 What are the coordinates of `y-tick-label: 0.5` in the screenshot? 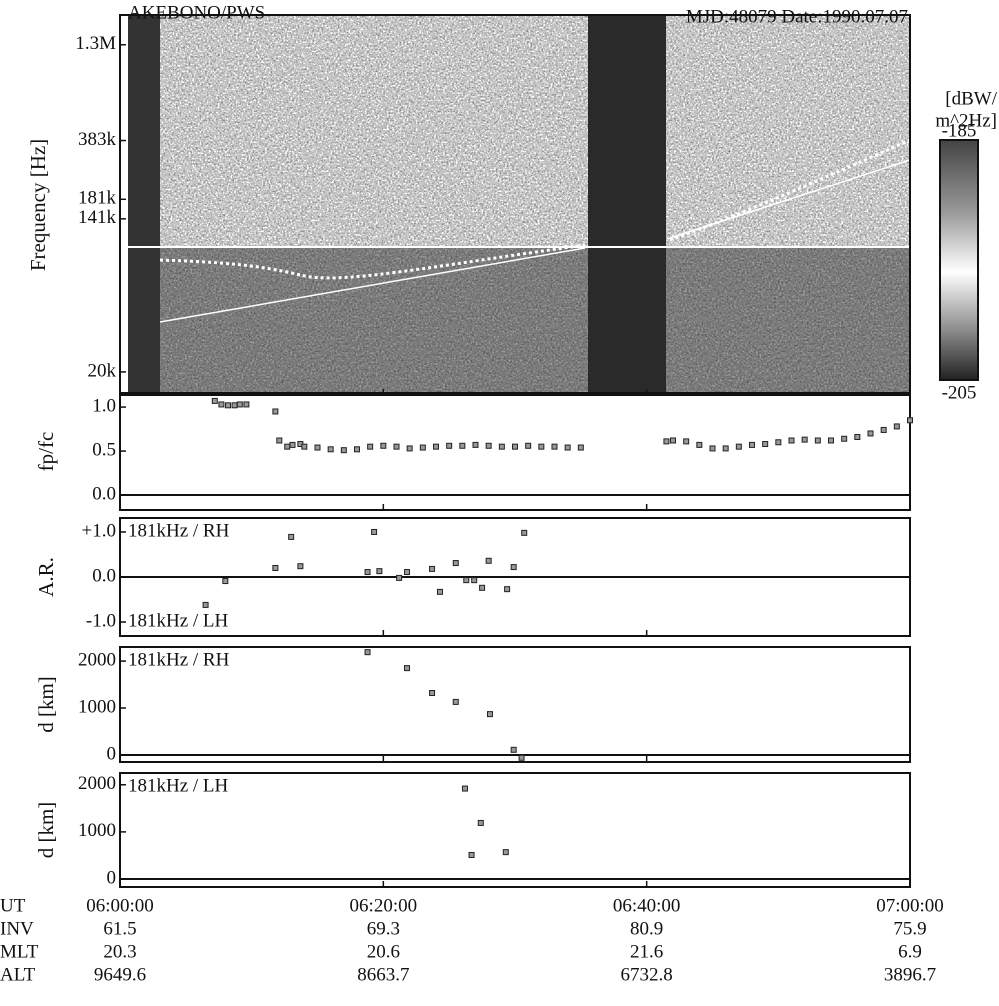 It's located at (104, 449).